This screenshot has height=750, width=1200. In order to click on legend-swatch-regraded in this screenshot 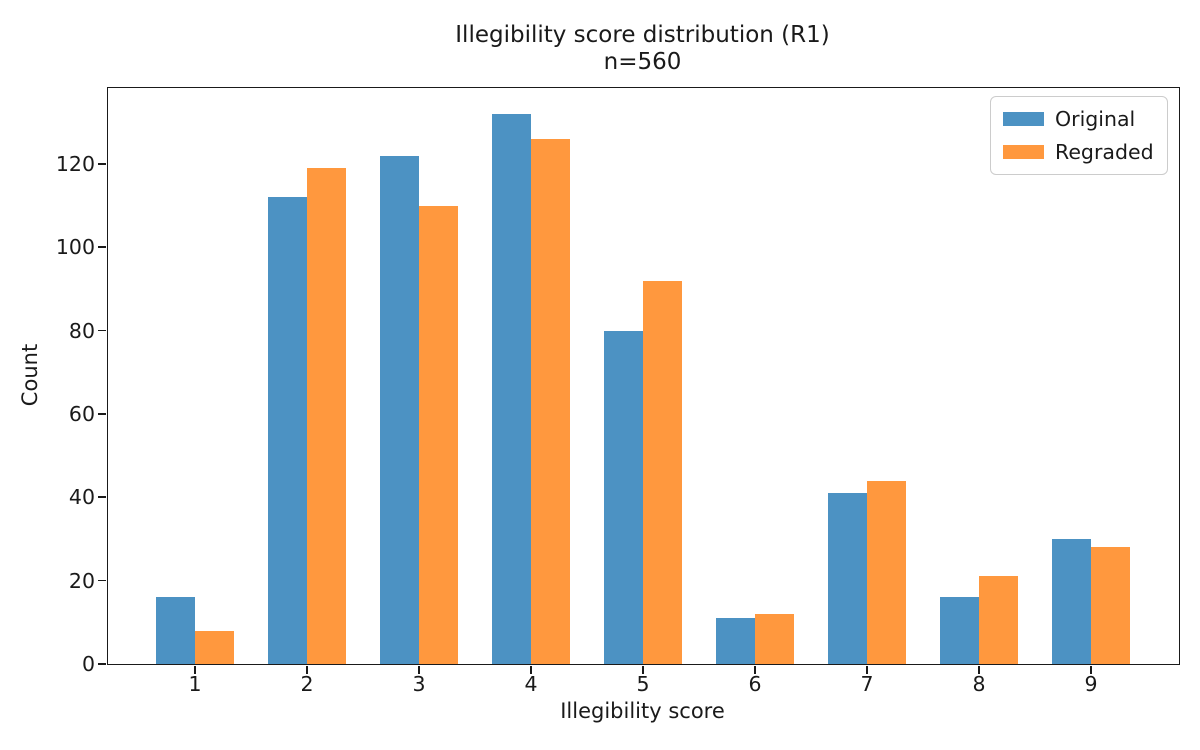, I will do `click(1023, 152)`.